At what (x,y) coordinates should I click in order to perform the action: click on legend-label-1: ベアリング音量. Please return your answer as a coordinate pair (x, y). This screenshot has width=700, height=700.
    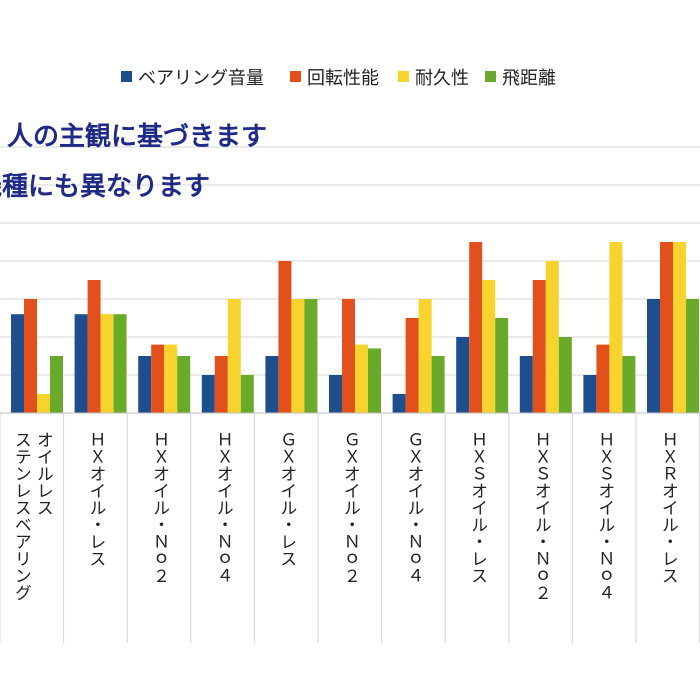
    Looking at the image, I should click on (201, 78).